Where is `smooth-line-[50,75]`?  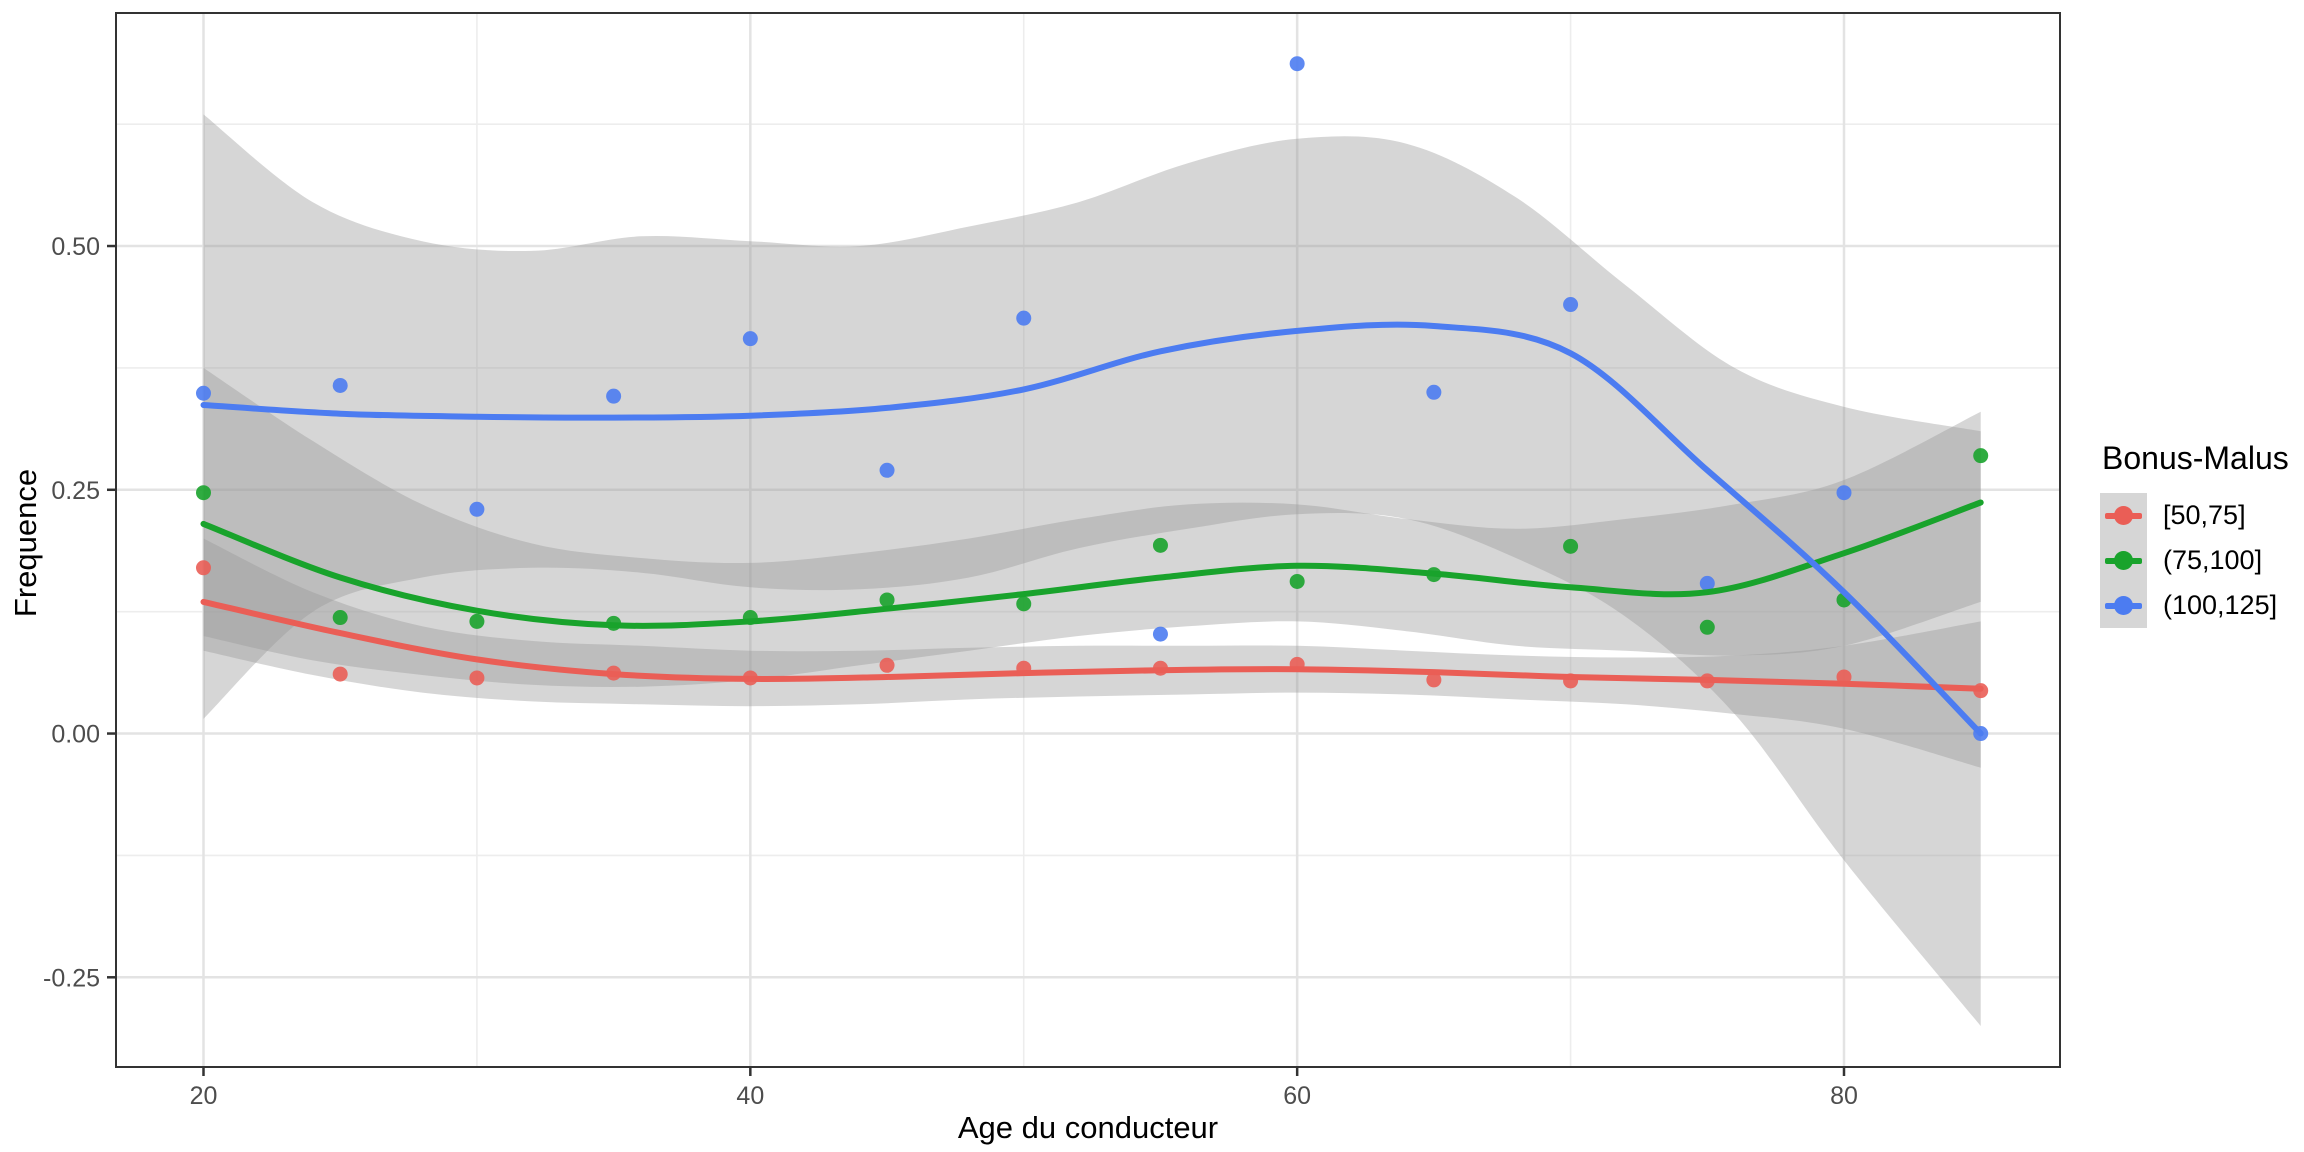 smooth-line-[50,75] is located at coordinates (1092, 645).